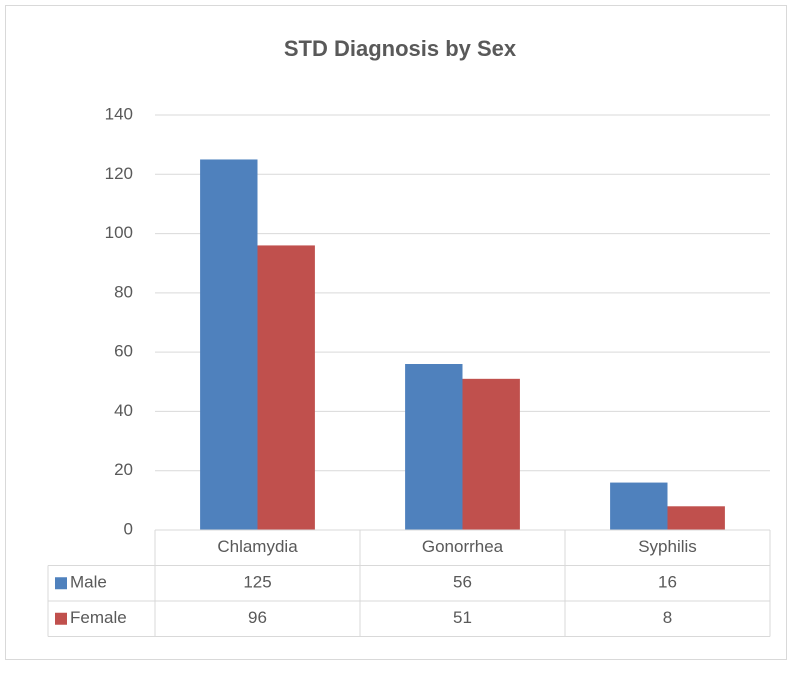  Describe the element at coordinates (257, 617) in the screenshot. I see `table-value: 96` at that location.